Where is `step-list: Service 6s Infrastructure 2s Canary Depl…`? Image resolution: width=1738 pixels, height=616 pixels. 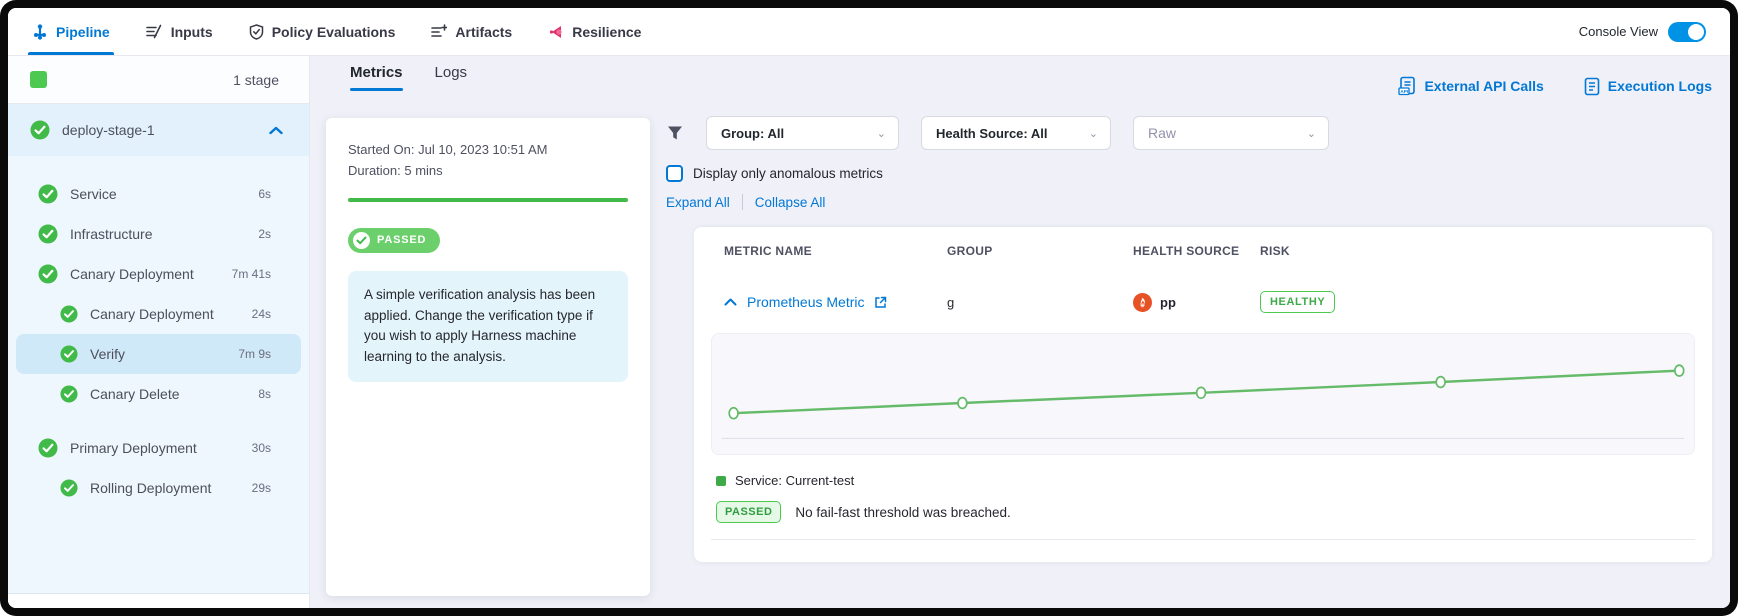 step-list: Service 6s Infrastructure 2s Canary Depl… is located at coordinates (158, 375).